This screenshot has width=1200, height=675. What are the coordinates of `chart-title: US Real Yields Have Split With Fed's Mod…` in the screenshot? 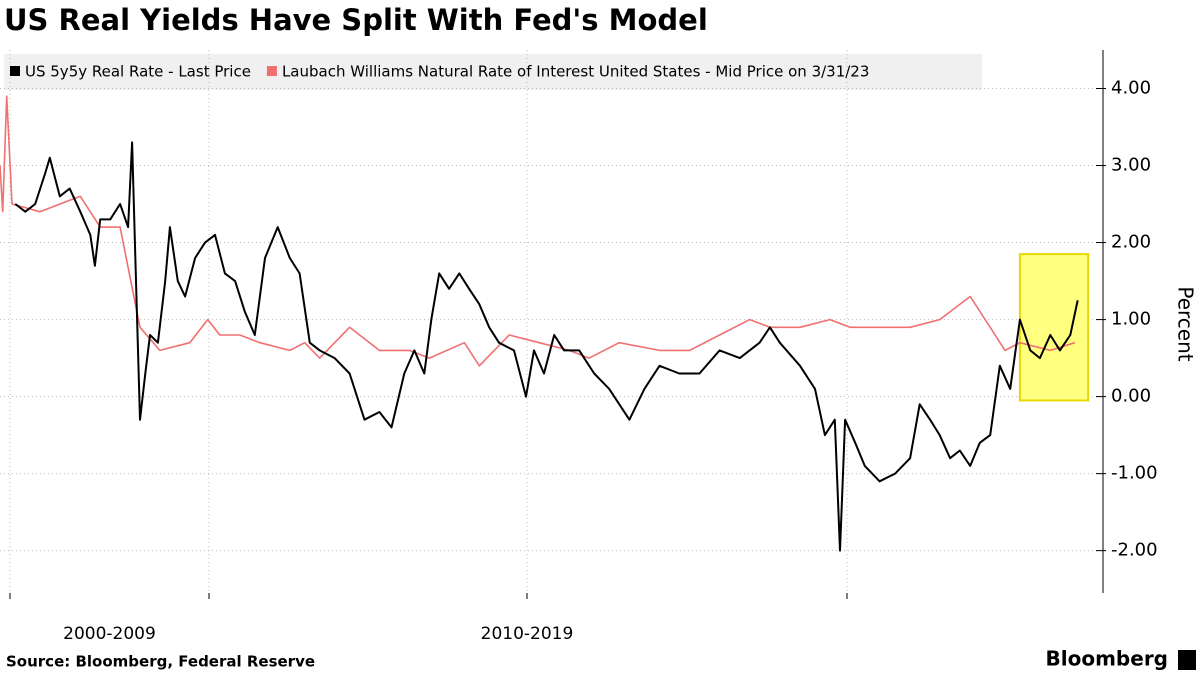 It's located at (356, 20).